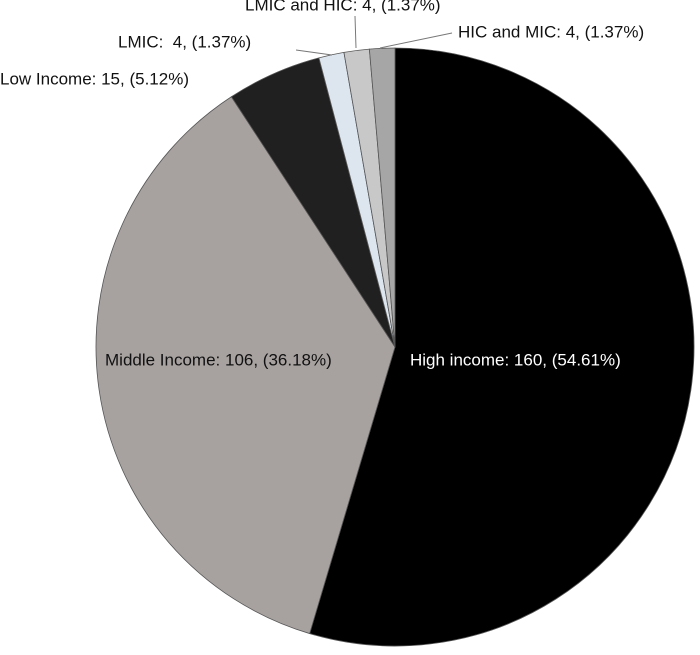 Image resolution: width=700 pixels, height=655 pixels. I want to click on slice-label: Low Income: 15, (5.12%), so click(94, 78).